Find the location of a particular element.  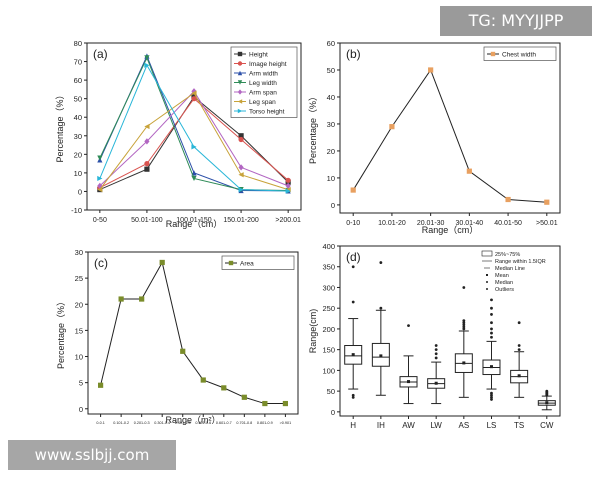

legend-marker-torso-height is located at coordinates (240, 111).